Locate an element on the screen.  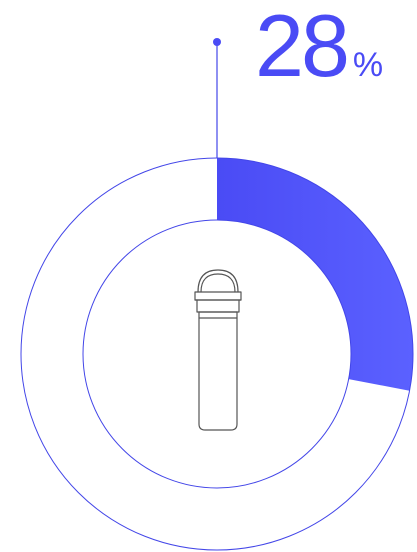
percentage-label: 28 % is located at coordinates (319, 47).